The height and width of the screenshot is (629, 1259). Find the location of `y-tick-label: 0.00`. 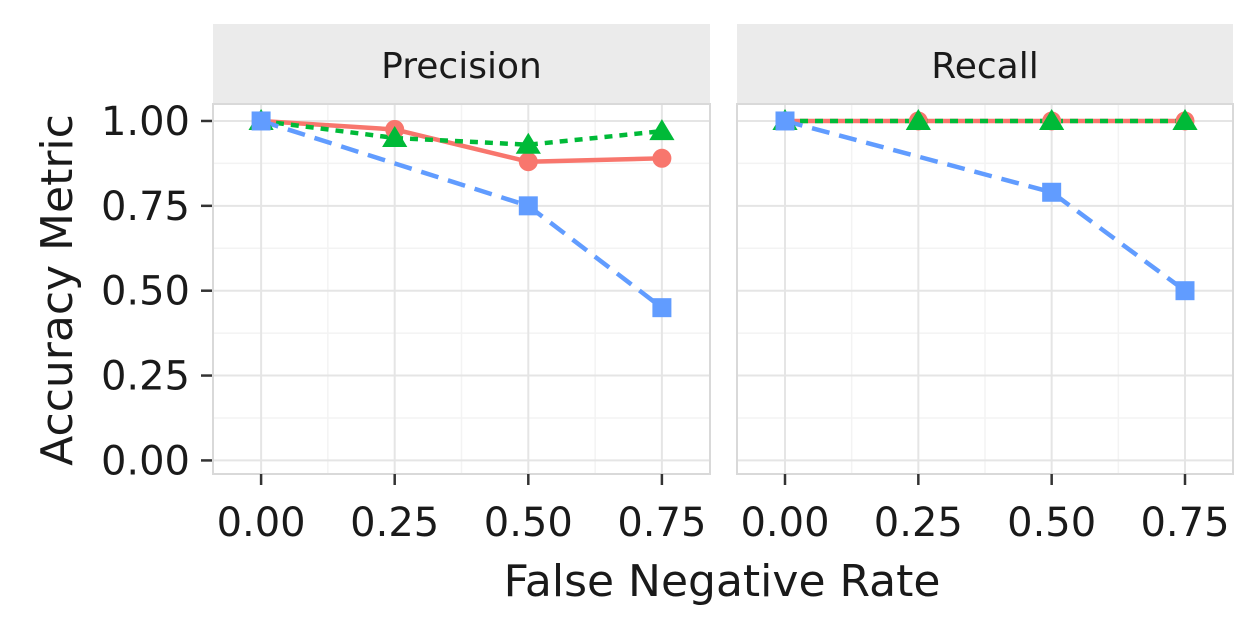

y-tick-label: 0.00 is located at coordinates (145, 461).